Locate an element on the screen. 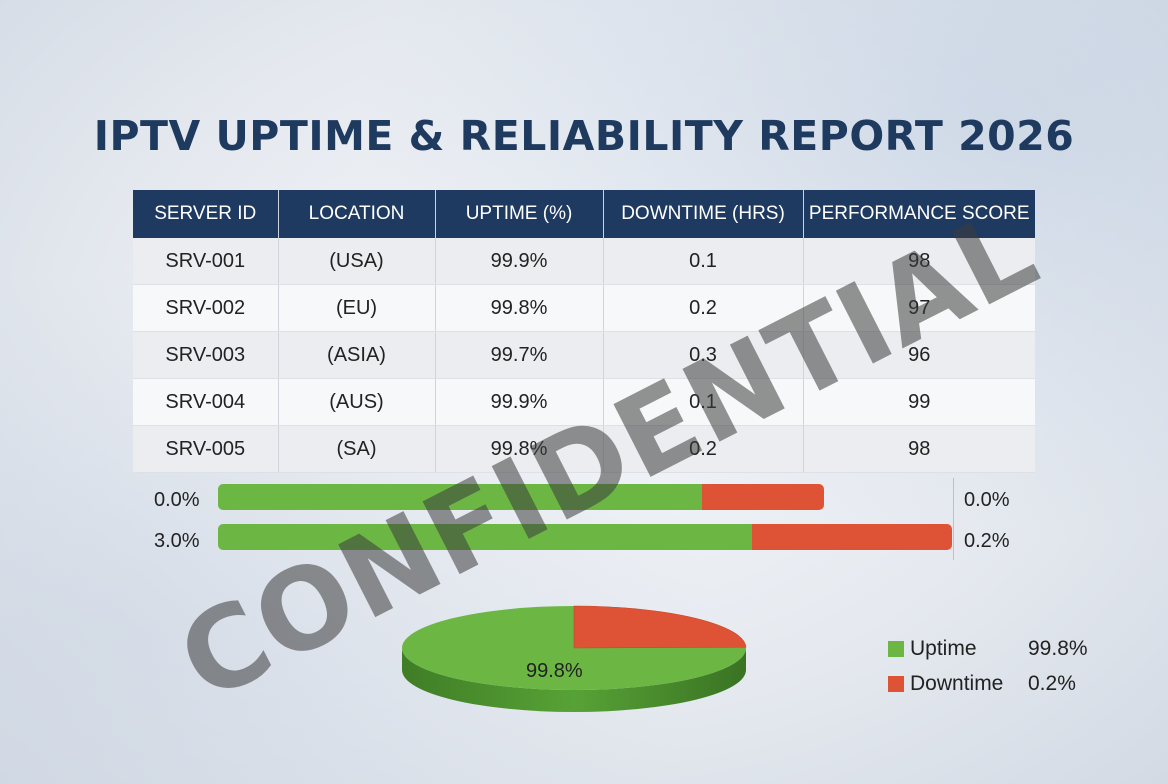 The width and height of the screenshot is (1168, 784). cell-server-id: SRV-002 is located at coordinates (206, 308).